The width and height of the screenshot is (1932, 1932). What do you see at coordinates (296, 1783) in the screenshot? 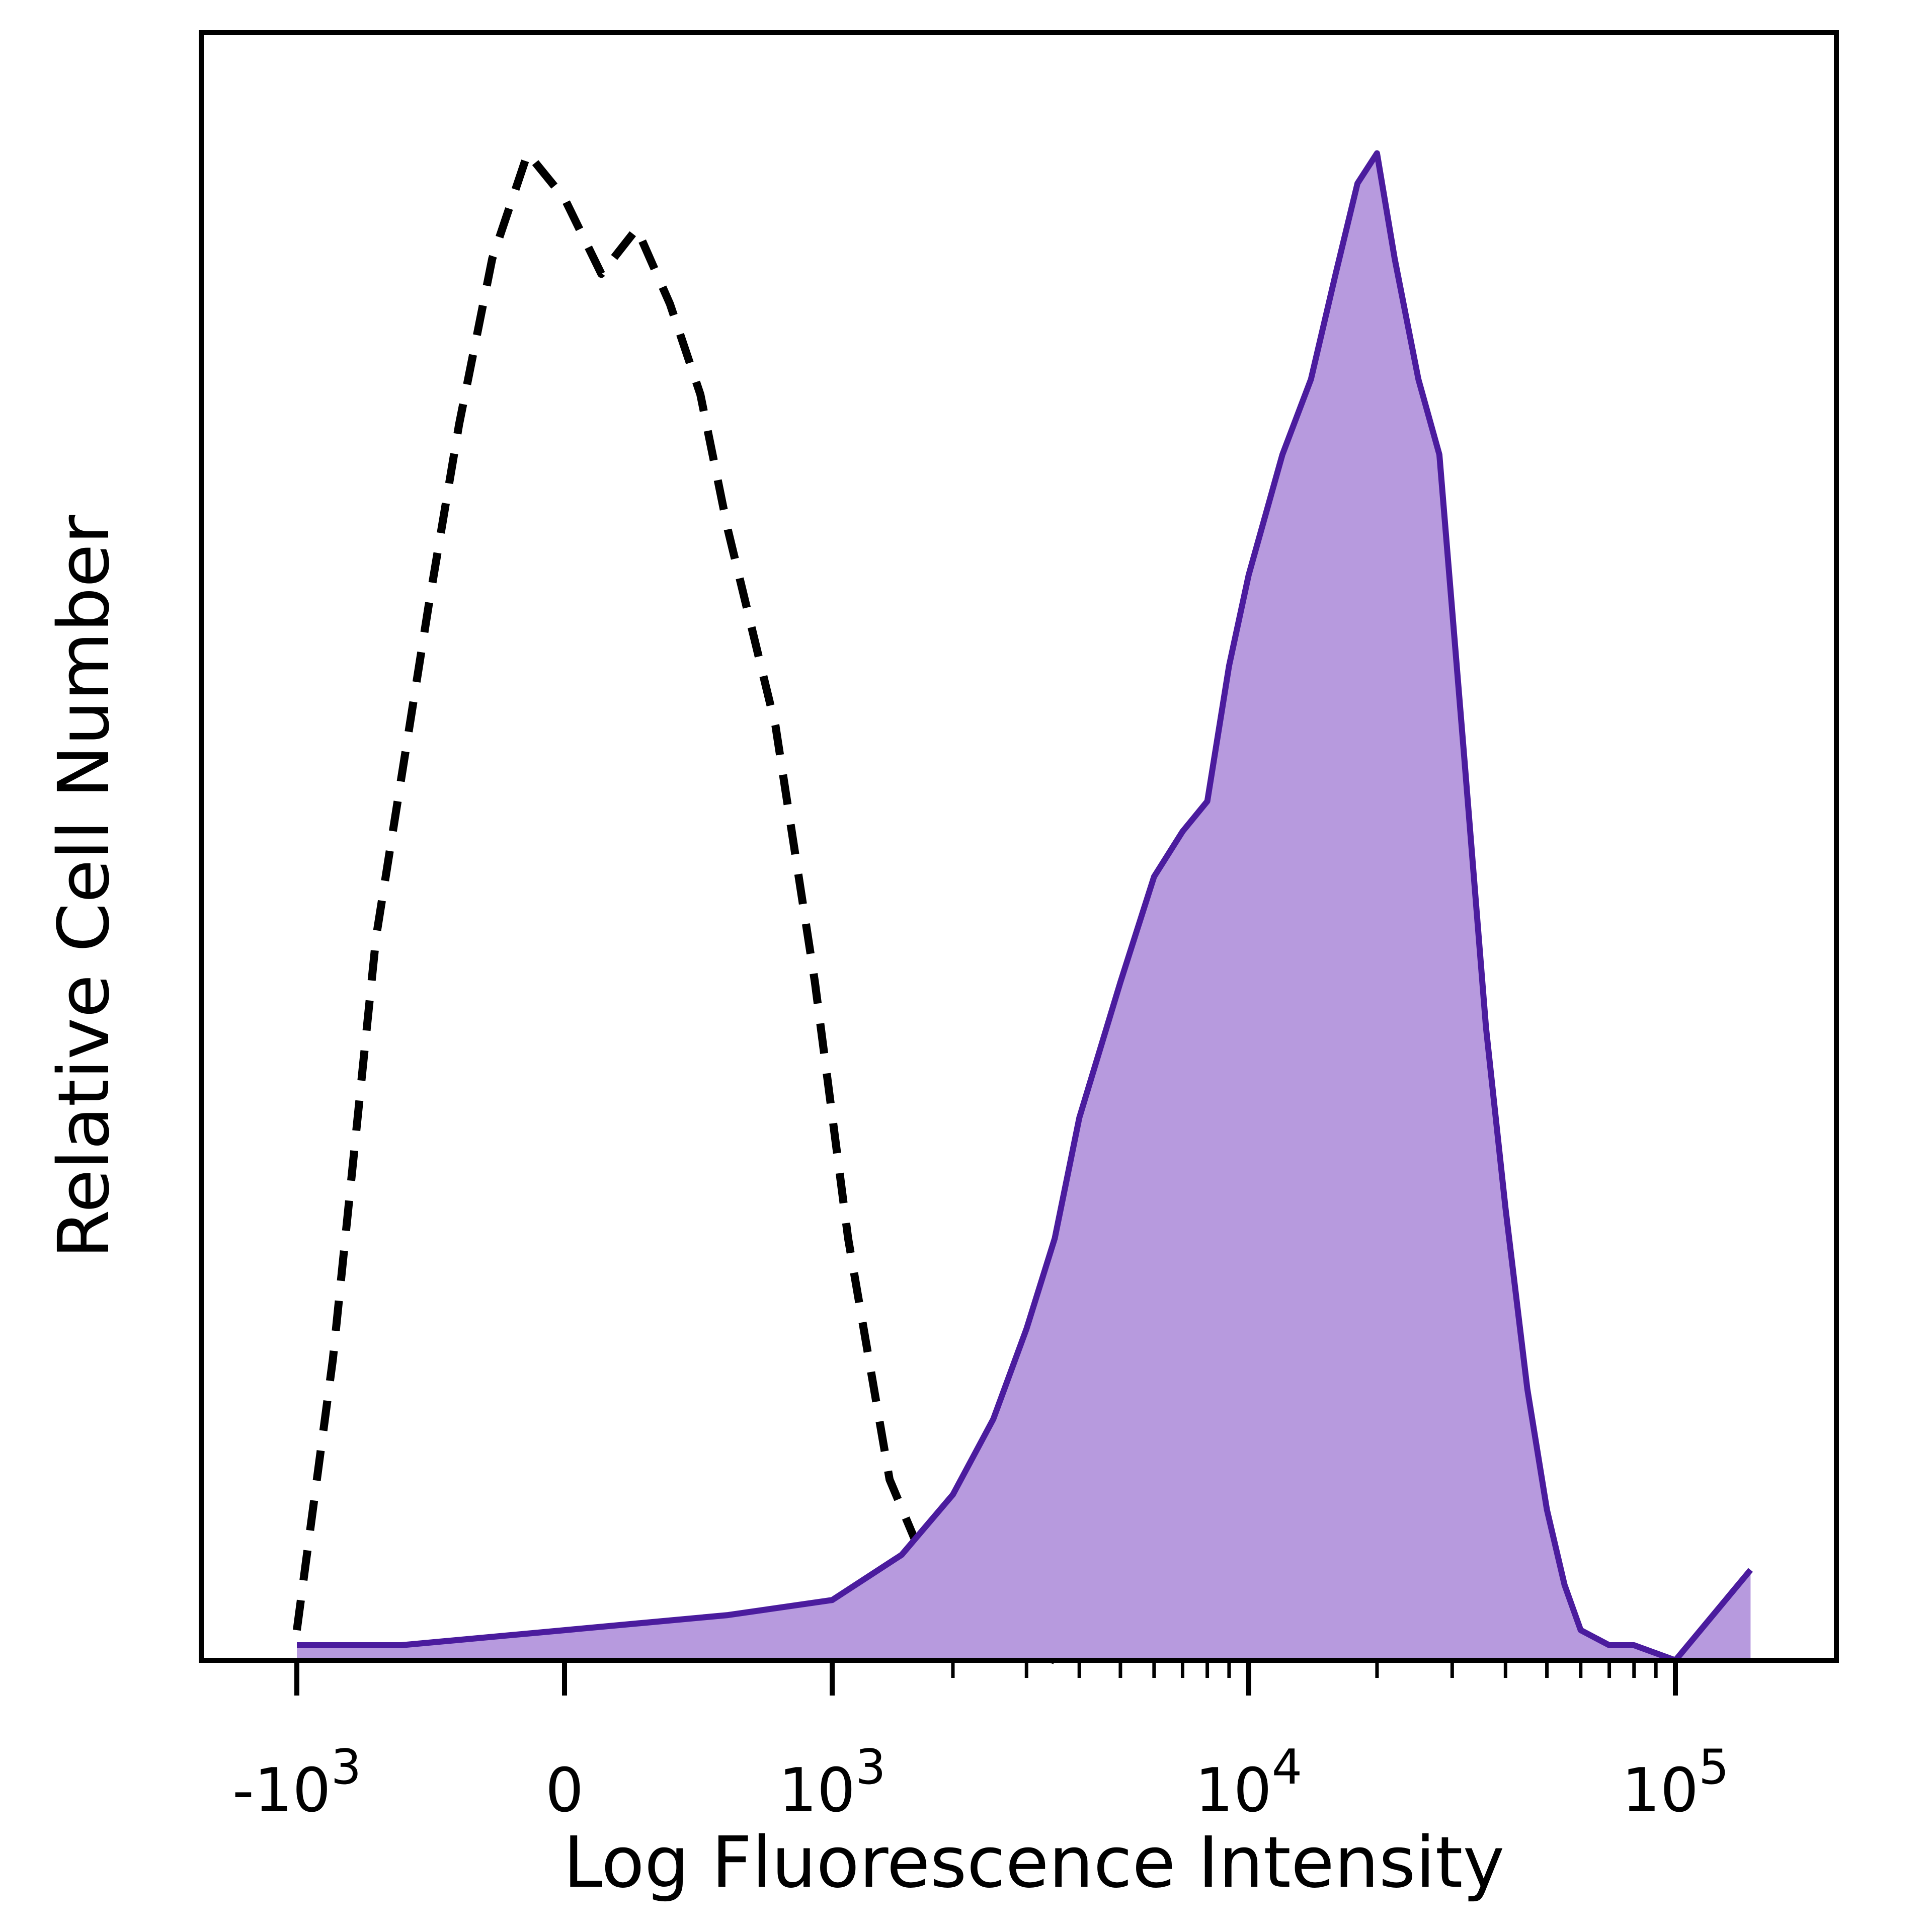
I see `x-tick-label: -103` at bounding box center [296, 1783].